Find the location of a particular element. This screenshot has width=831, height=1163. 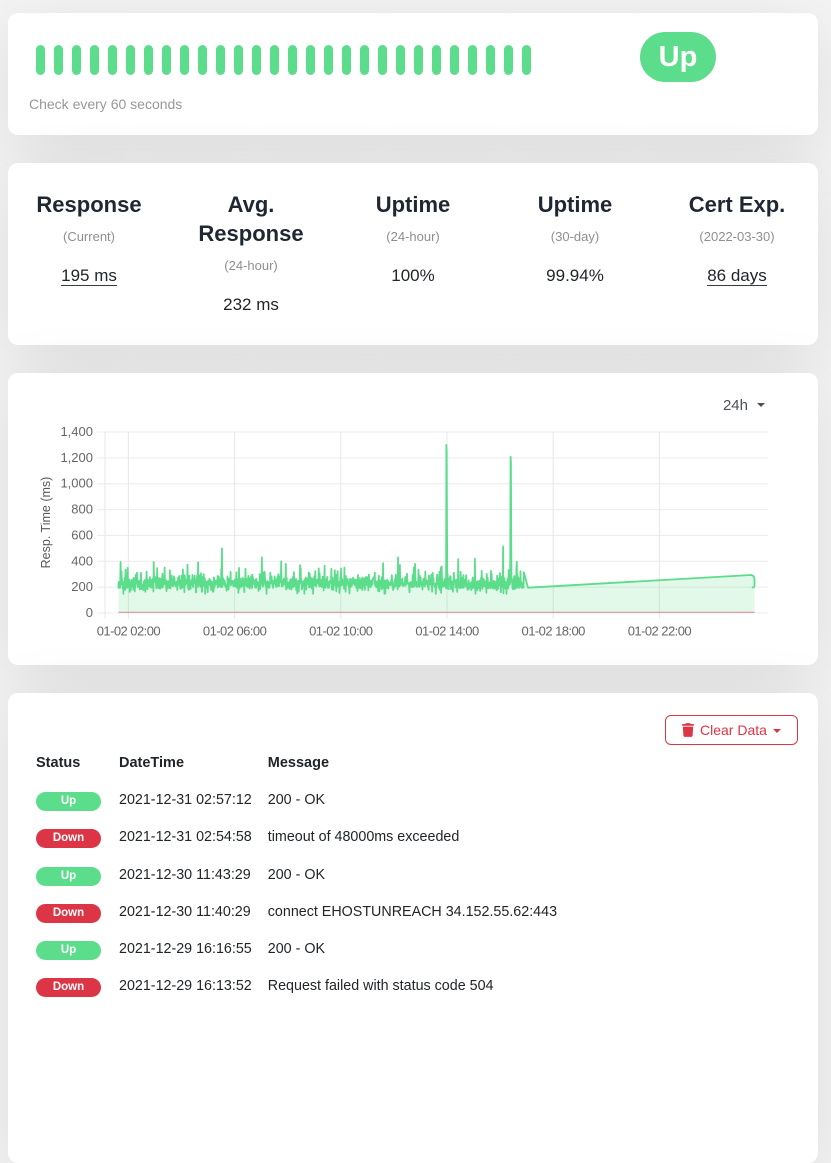

svg-text: 600 is located at coordinates (82, 534).